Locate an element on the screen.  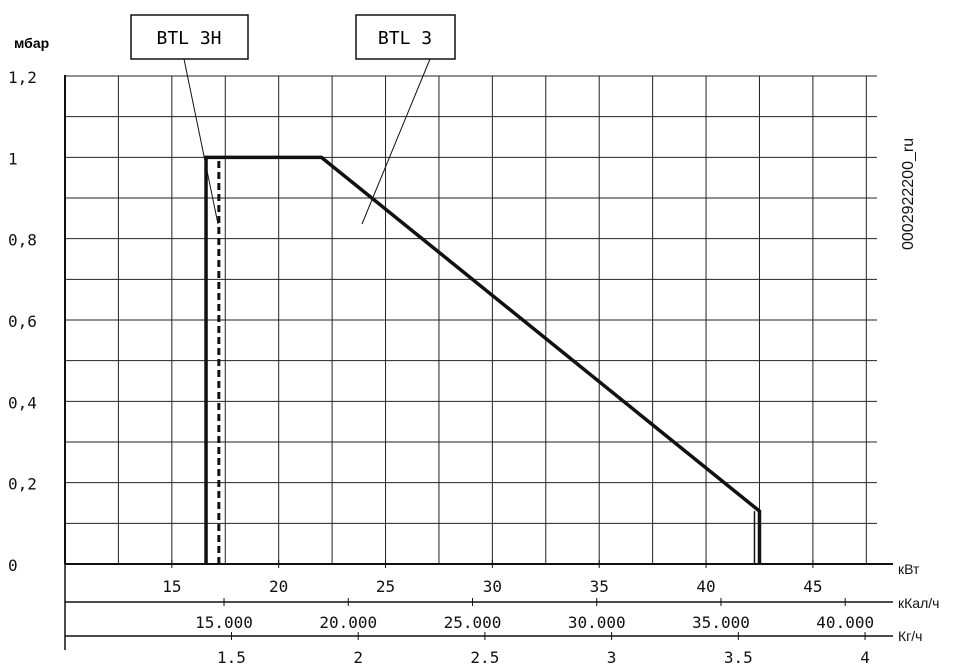
x-tick-label: 15 is located at coordinates (171, 586).